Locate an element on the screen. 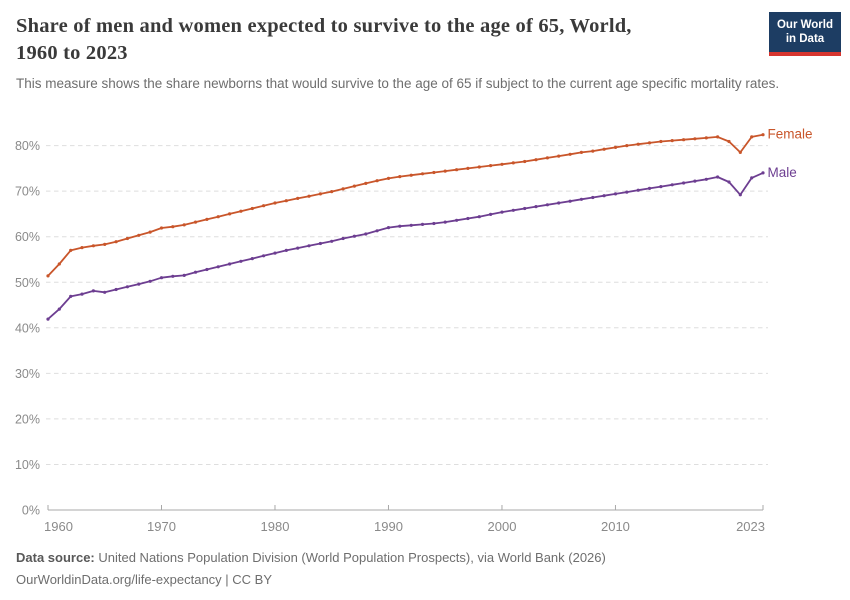  y-tick-label: 10% is located at coordinates (27, 465).